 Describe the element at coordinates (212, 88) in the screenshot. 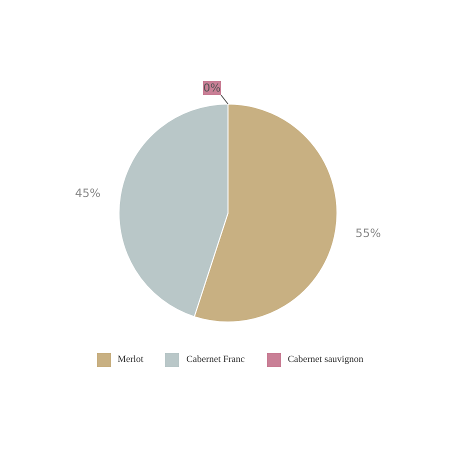

I see `text: 0%` at that location.